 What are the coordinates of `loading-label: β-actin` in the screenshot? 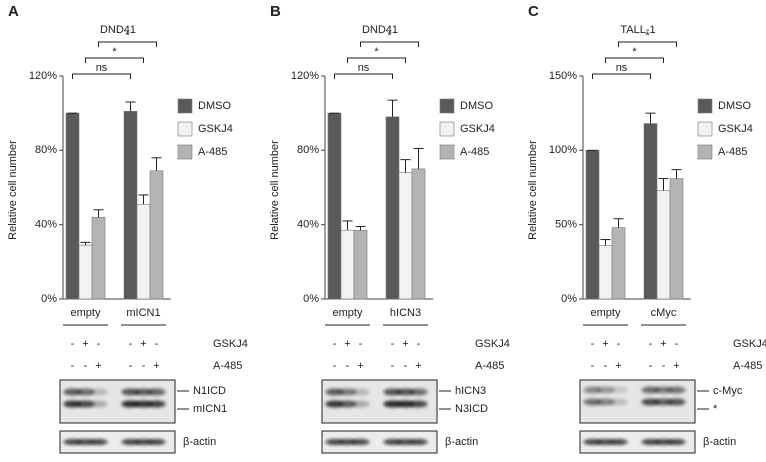 It's located at (461, 442).